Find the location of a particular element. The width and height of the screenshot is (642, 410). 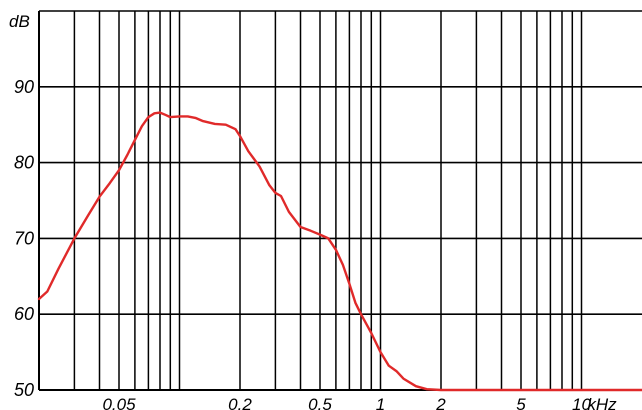

y-tick-label: 90 is located at coordinates (24, 87).